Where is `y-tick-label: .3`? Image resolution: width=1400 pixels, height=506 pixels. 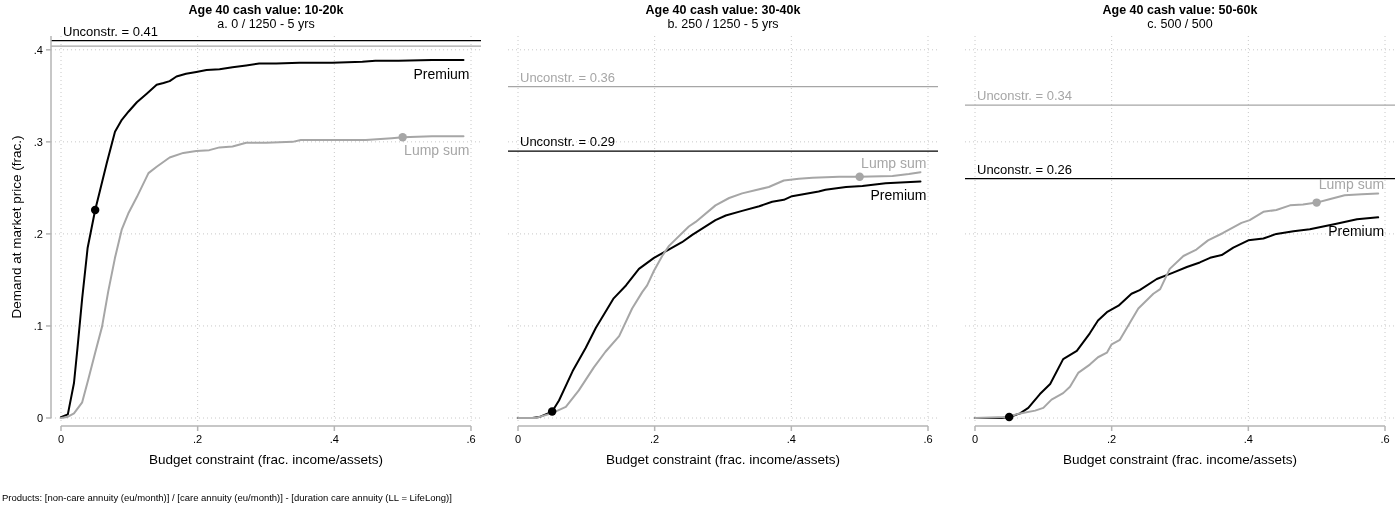
y-tick-label: .3 is located at coordinates (38, 141).